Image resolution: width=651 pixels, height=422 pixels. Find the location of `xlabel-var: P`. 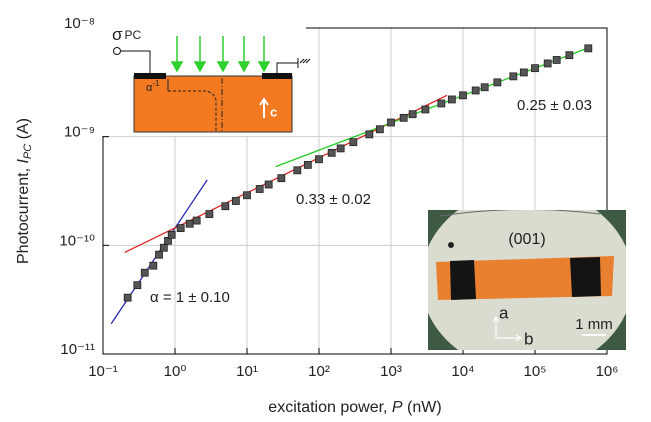

xlabel-var: P is located at coordinates (397, 407).